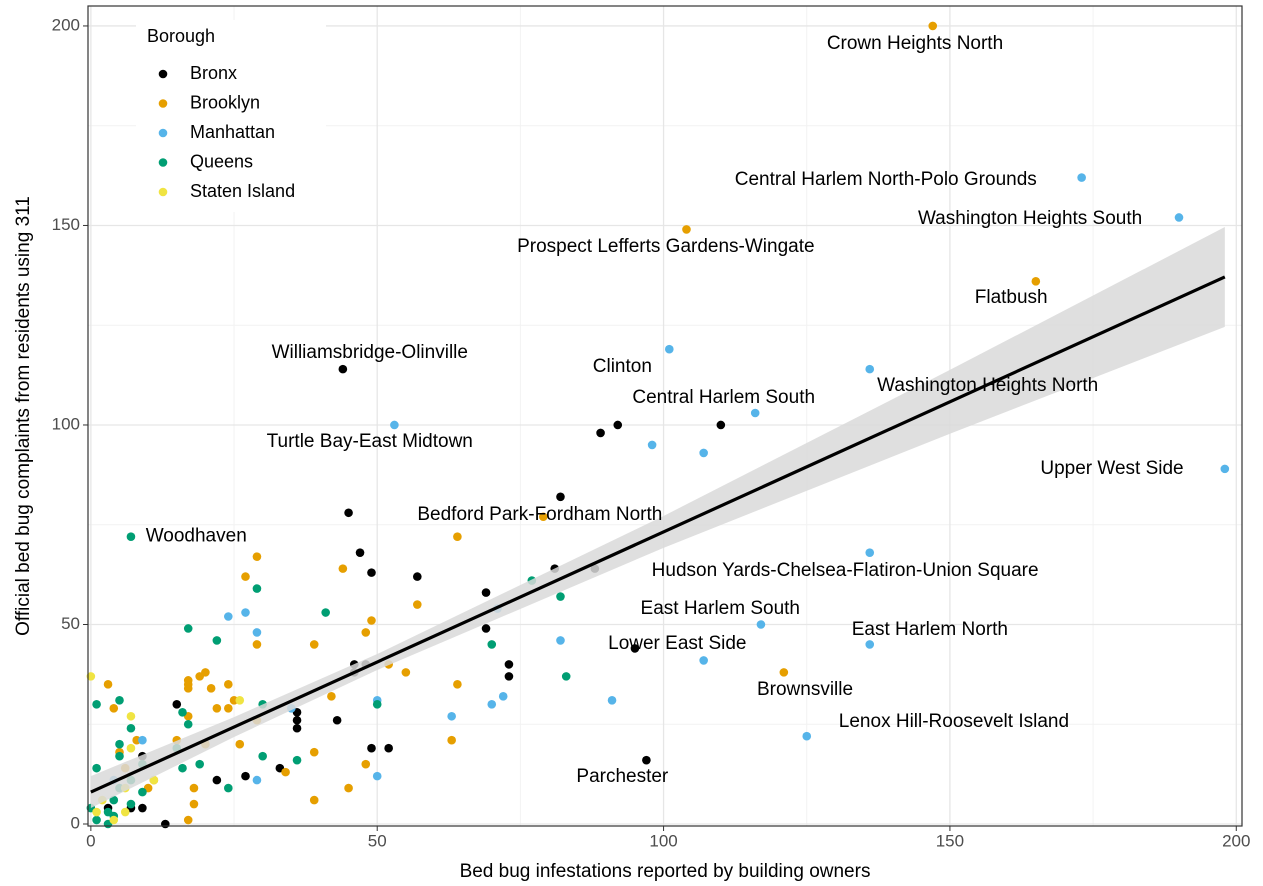  Describe the element at coordinates (66, 224) in the screenshot. I see `y-tick-label: 150` at that location.